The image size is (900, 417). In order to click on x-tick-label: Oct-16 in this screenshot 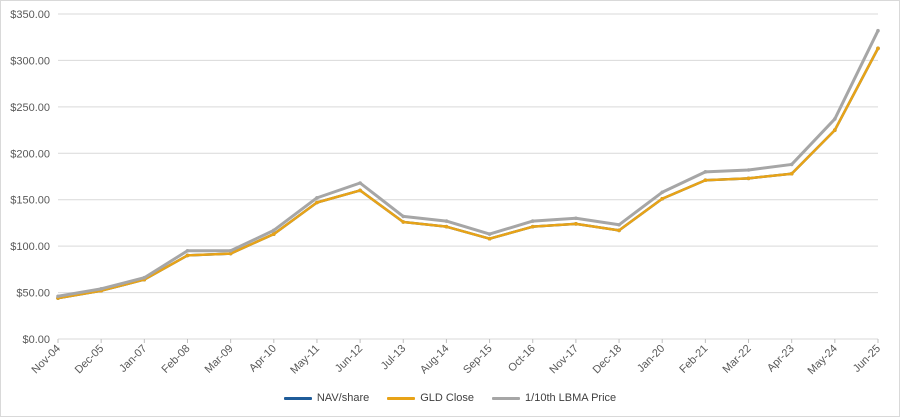, I will do `click(522, 359)`.